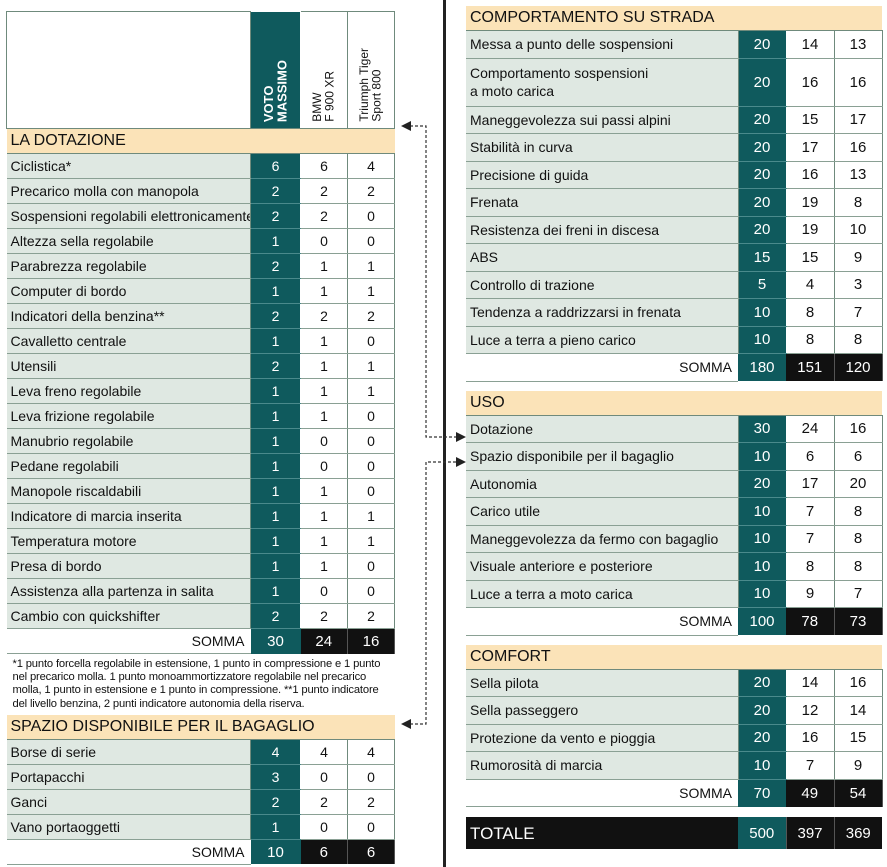 The width and height of the screenshot is (887, 867). What do you see at coordinates (762, 257) in the screenshot?
I see `score-max: 15` at bounding box center [762, 257].